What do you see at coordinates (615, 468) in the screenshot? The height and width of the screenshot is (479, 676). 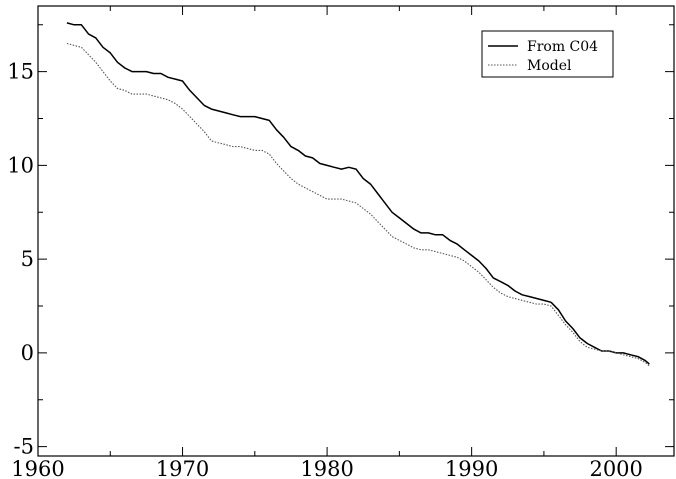 I see `x-tick-label: 2000` at bounding box center [615, 468].